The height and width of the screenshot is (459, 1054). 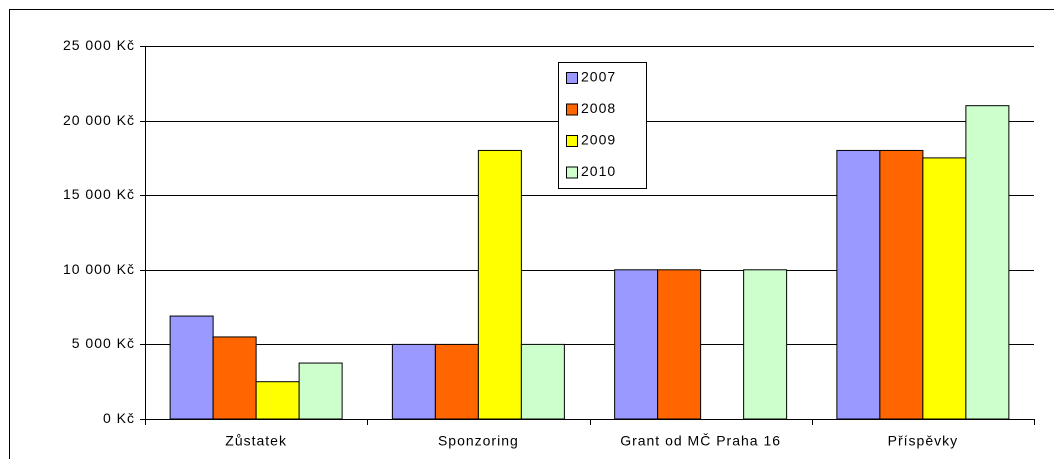 I want to click on legend-label: 2008, so click(x=598, y=108).